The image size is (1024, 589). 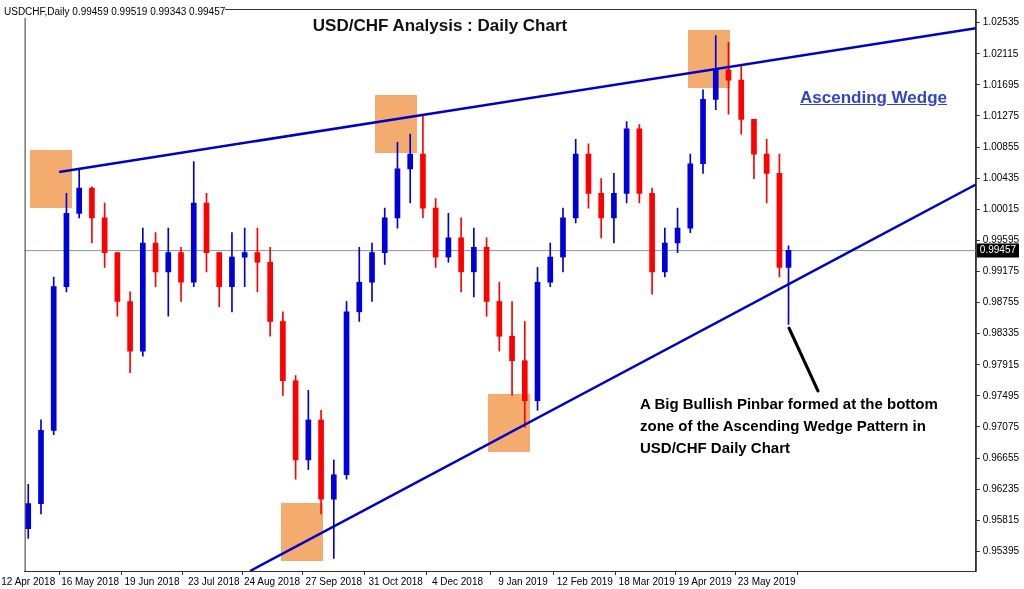 I want to click on x-tick-label: 12 Feb 2019, so click(x=585, y=581).